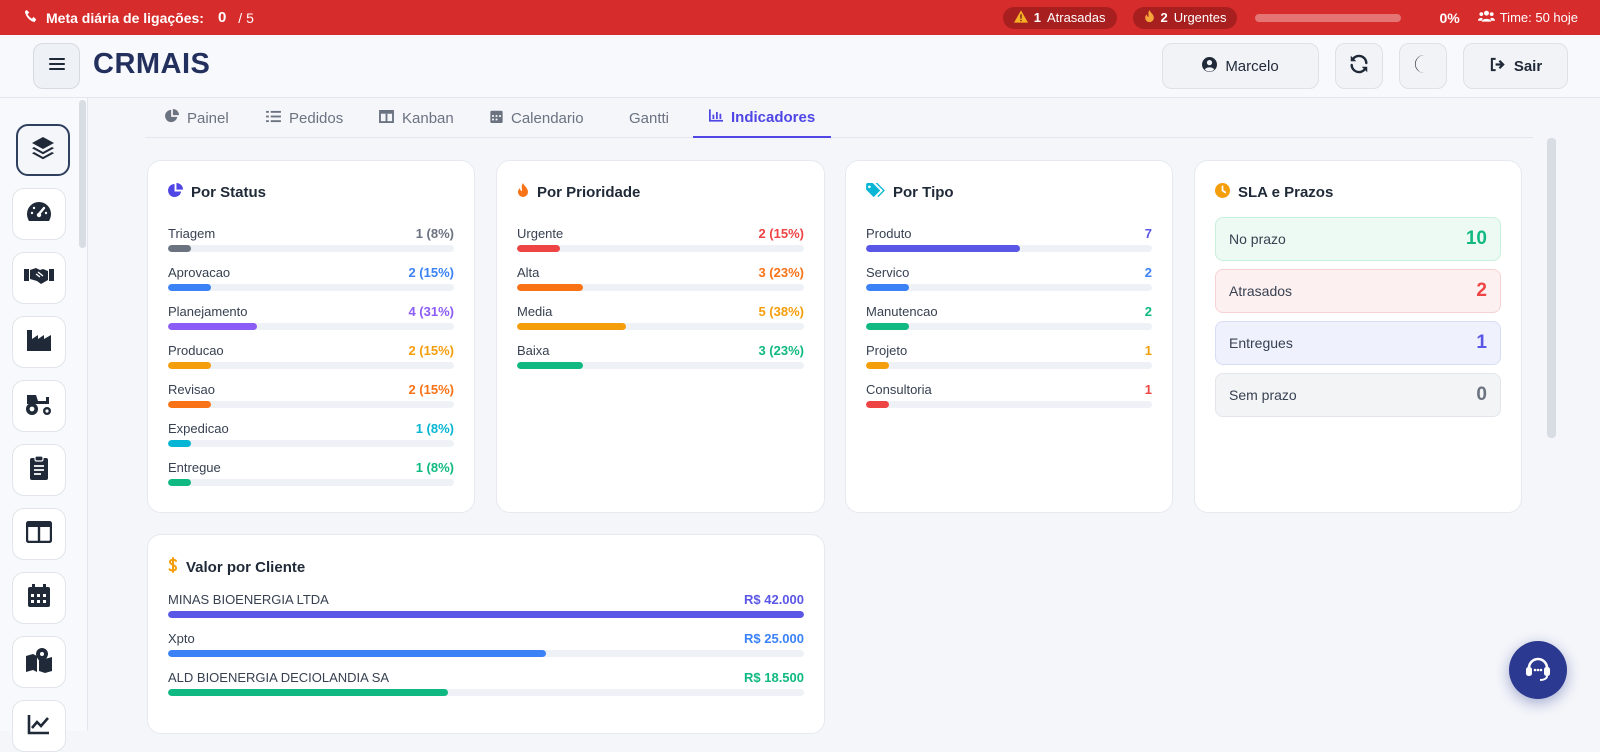 The width and height of the screenshot is (1600, 752). What do you see at coordinates (39, 342) in the screenshot?
I see `sidebar-item-industry` at bounding box center [39, 342].